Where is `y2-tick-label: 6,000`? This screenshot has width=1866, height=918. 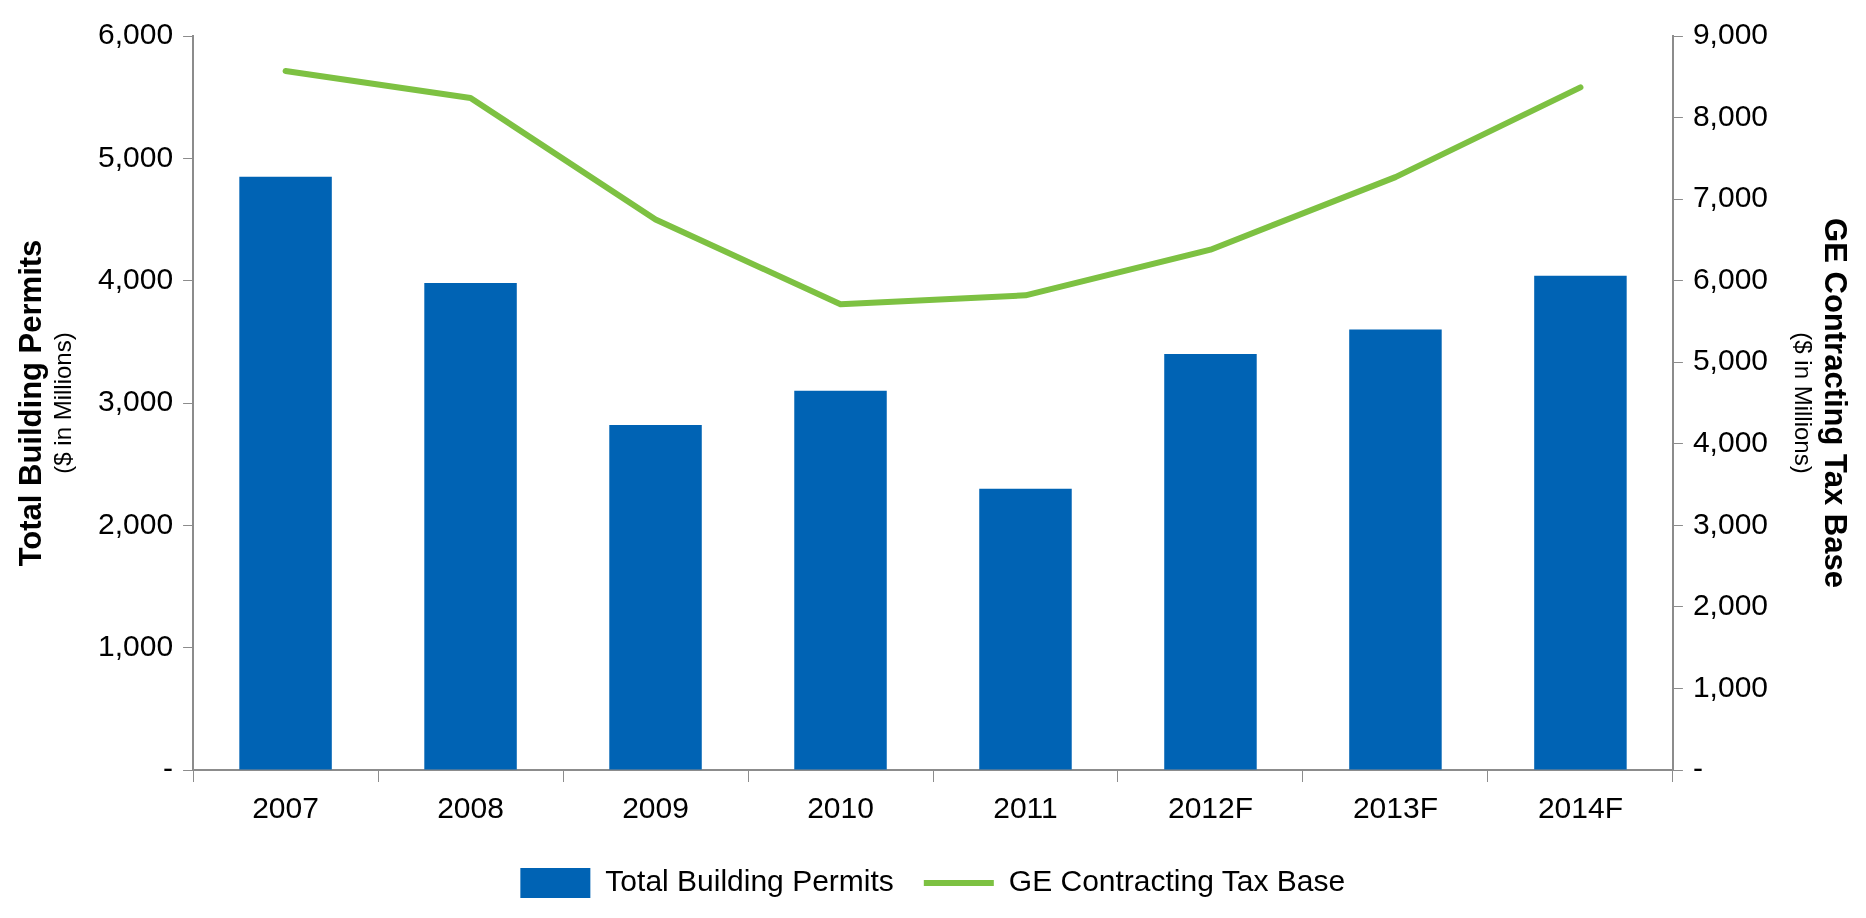
y2-tick-label: 6,000 is located at coordinates (1730, 278).